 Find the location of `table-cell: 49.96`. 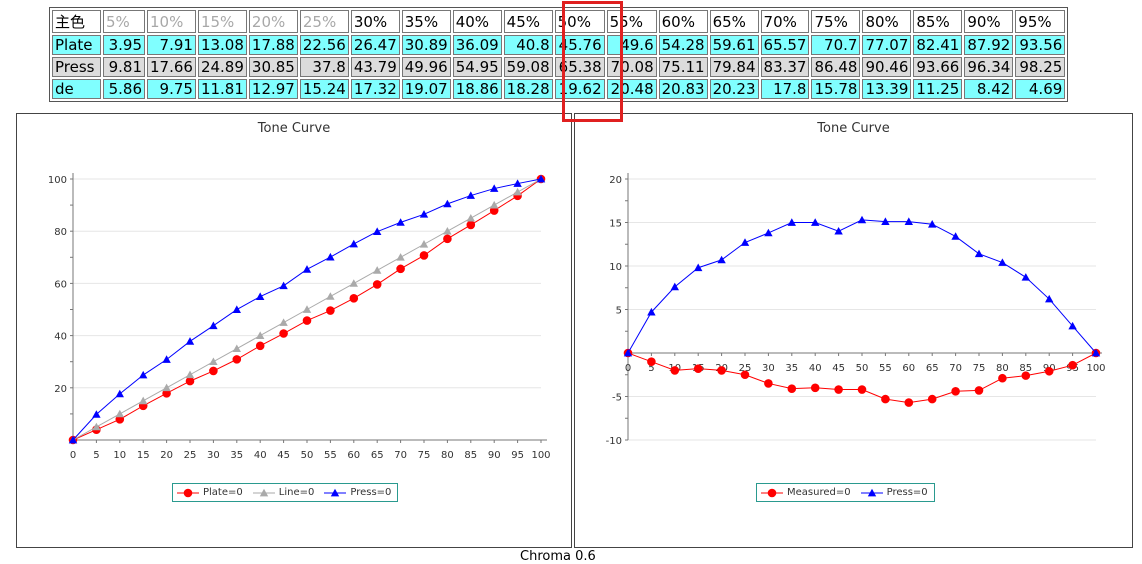

table-cell: 49.96 is located at coordinates (426, 67).